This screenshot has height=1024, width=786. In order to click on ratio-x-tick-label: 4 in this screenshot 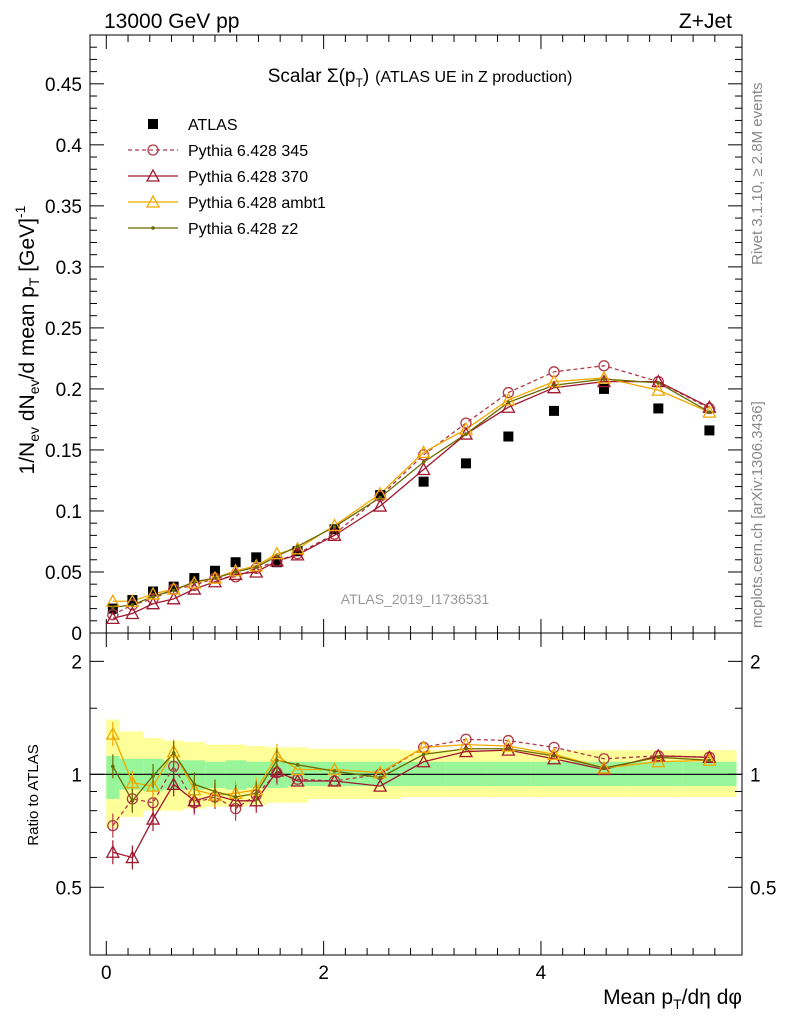, I will do `click(541, 973)`.